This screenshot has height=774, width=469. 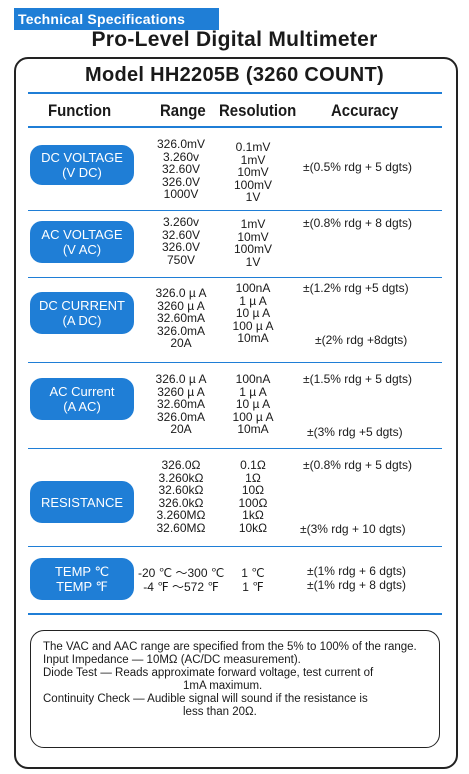 I want to click on accuracy-value: ±(3% rdg + 10 dgts), so click(x=353, y=529).